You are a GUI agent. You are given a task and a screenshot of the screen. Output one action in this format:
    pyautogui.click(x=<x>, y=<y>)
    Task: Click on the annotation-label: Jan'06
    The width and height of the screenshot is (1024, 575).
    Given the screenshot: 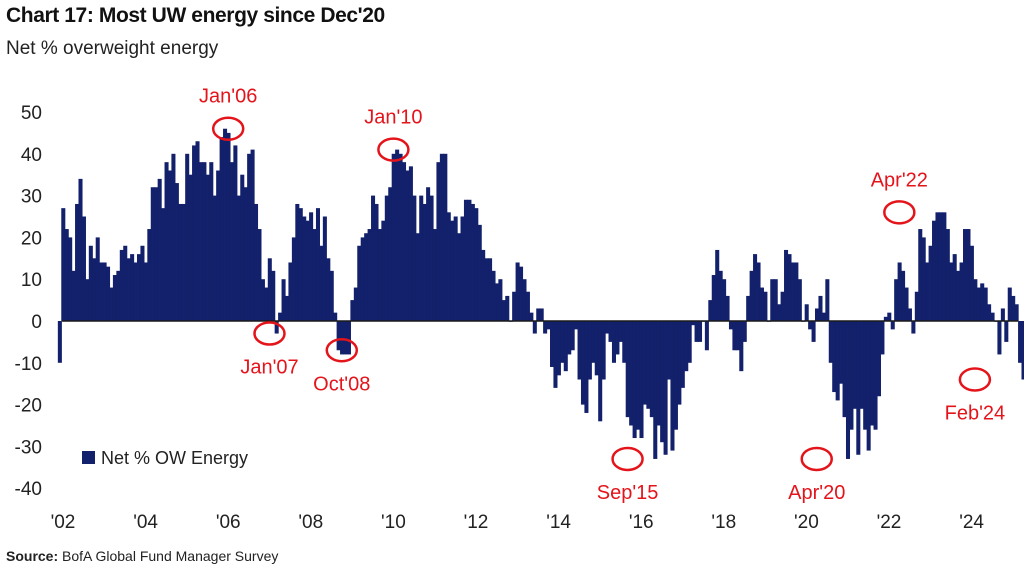 What is the action you would take?
    pyautogui.click(x=228, y=97)
    